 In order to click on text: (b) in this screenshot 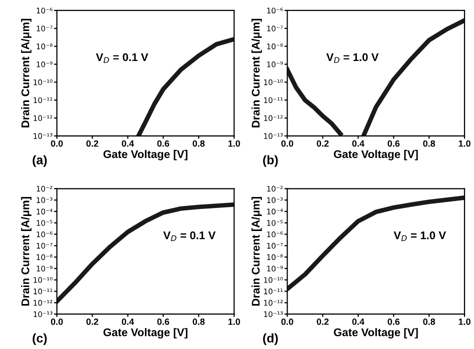, I will do `click(270, 161)`.